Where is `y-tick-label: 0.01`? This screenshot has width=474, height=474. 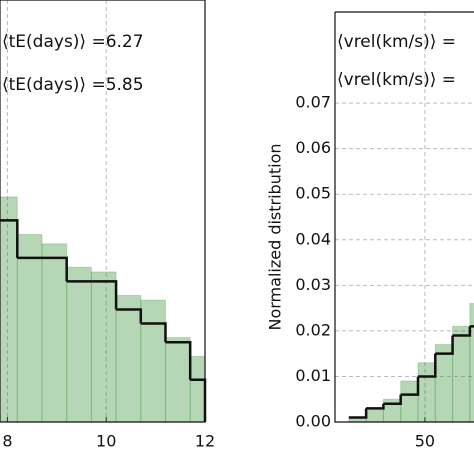 y-tick-label: 0.01 is located at coordinates (313, 375).